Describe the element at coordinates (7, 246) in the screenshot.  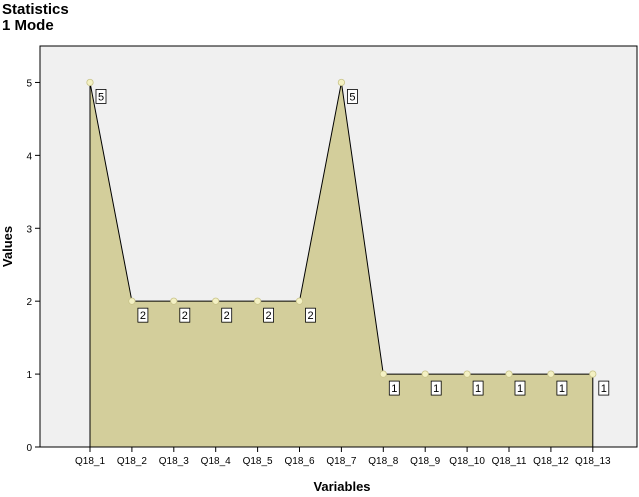
I see `y-axis-title: Values` at that location.